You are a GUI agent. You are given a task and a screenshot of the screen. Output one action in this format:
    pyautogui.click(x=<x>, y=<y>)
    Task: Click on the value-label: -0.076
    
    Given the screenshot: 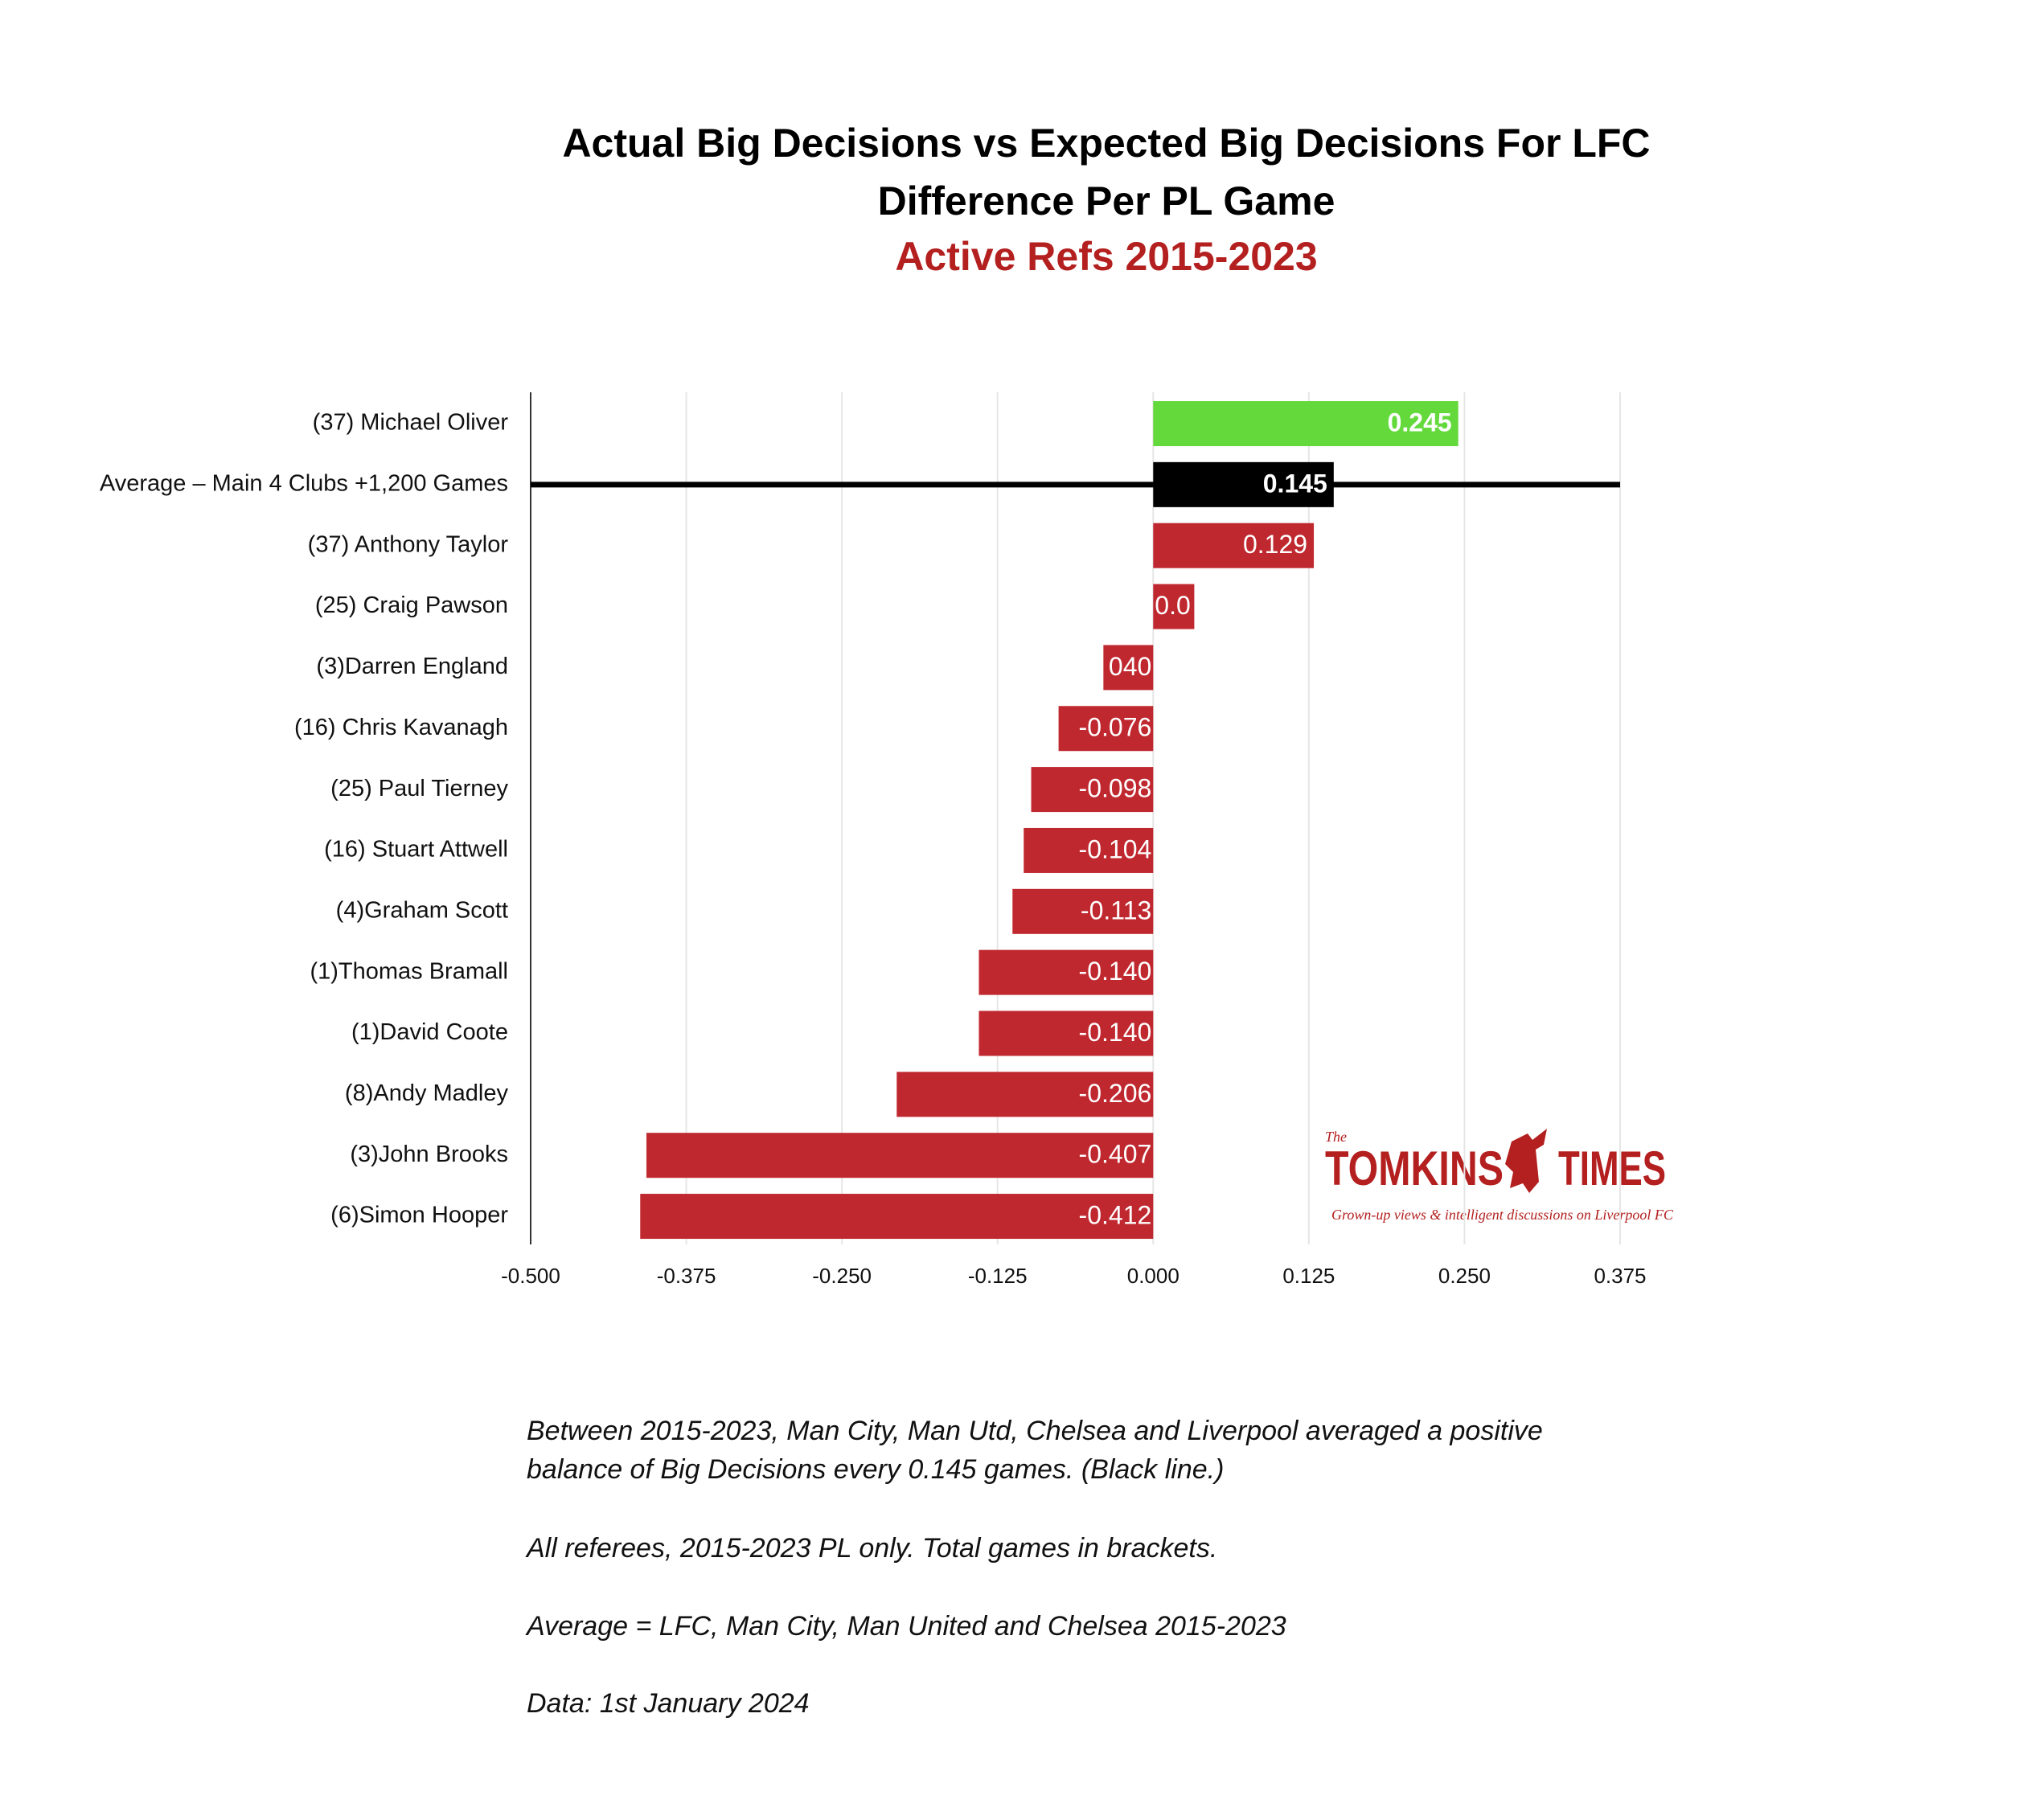 What is the action you would take?
    pyautogui.click(x=1115, y=727)
    